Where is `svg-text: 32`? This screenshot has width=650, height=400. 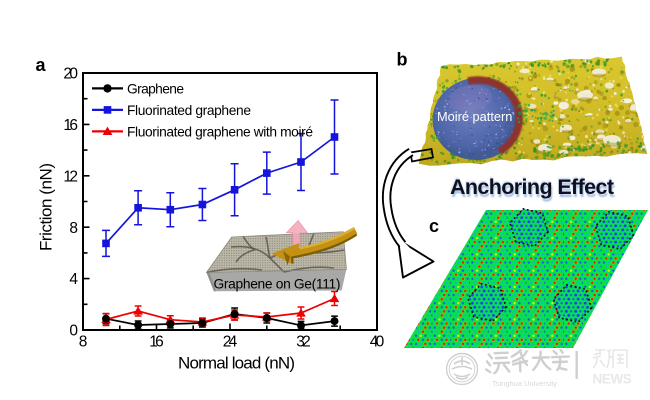 svg-text: 32 is located at coordinates (303, 342).